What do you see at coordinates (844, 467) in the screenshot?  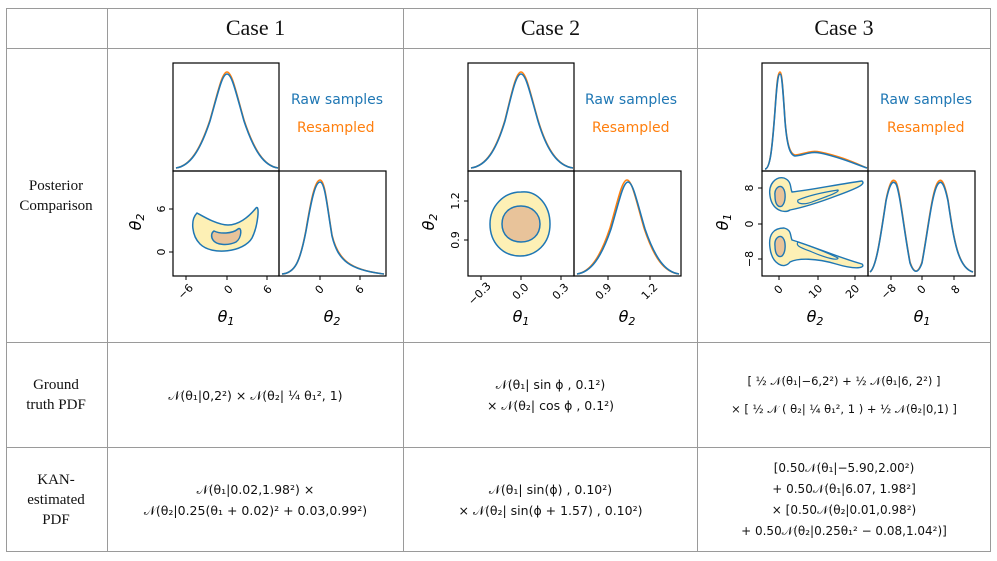 I see `kan-case3-line1: [0.50𝒩(θ₁|−5.90,2.00²)` at bounding box center [844, 467].